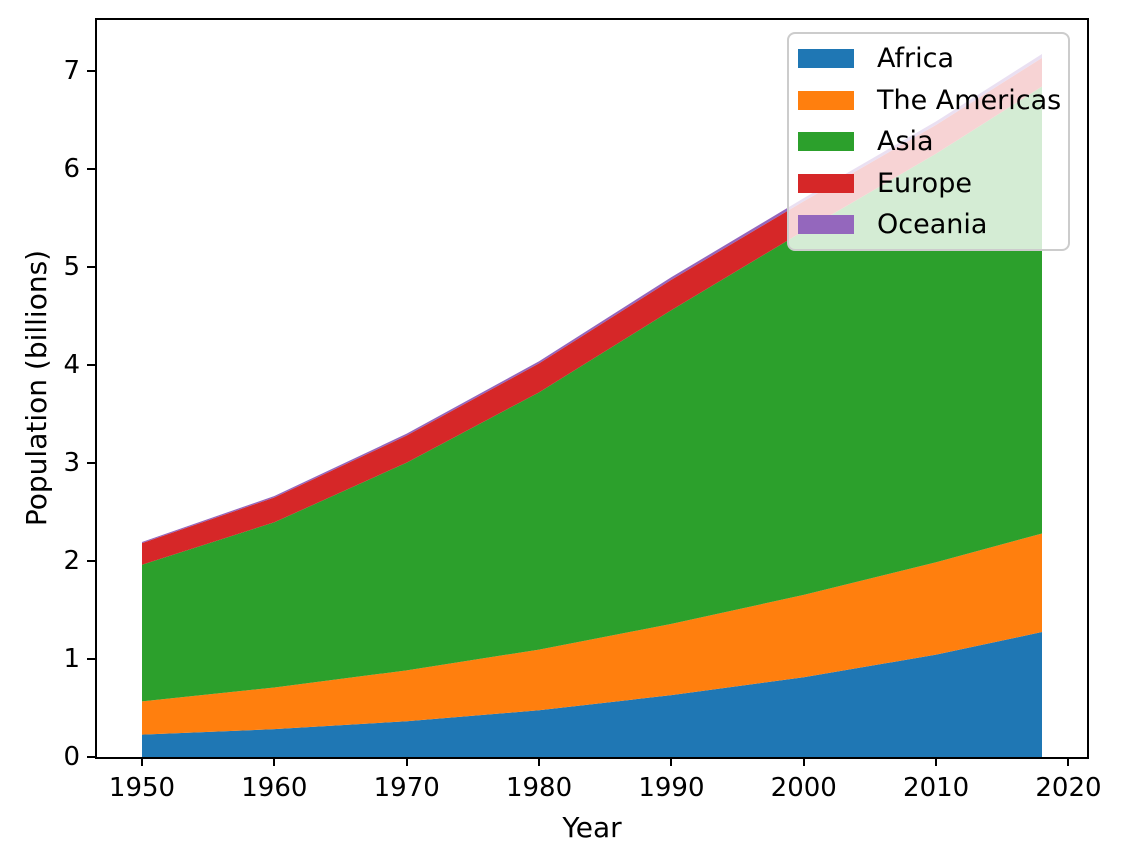 This screenshot has width=1124, height=865. Describe the element at coordinates (71, 364) in the screenshot. I see `y-tick-label-4: 4` at that location.